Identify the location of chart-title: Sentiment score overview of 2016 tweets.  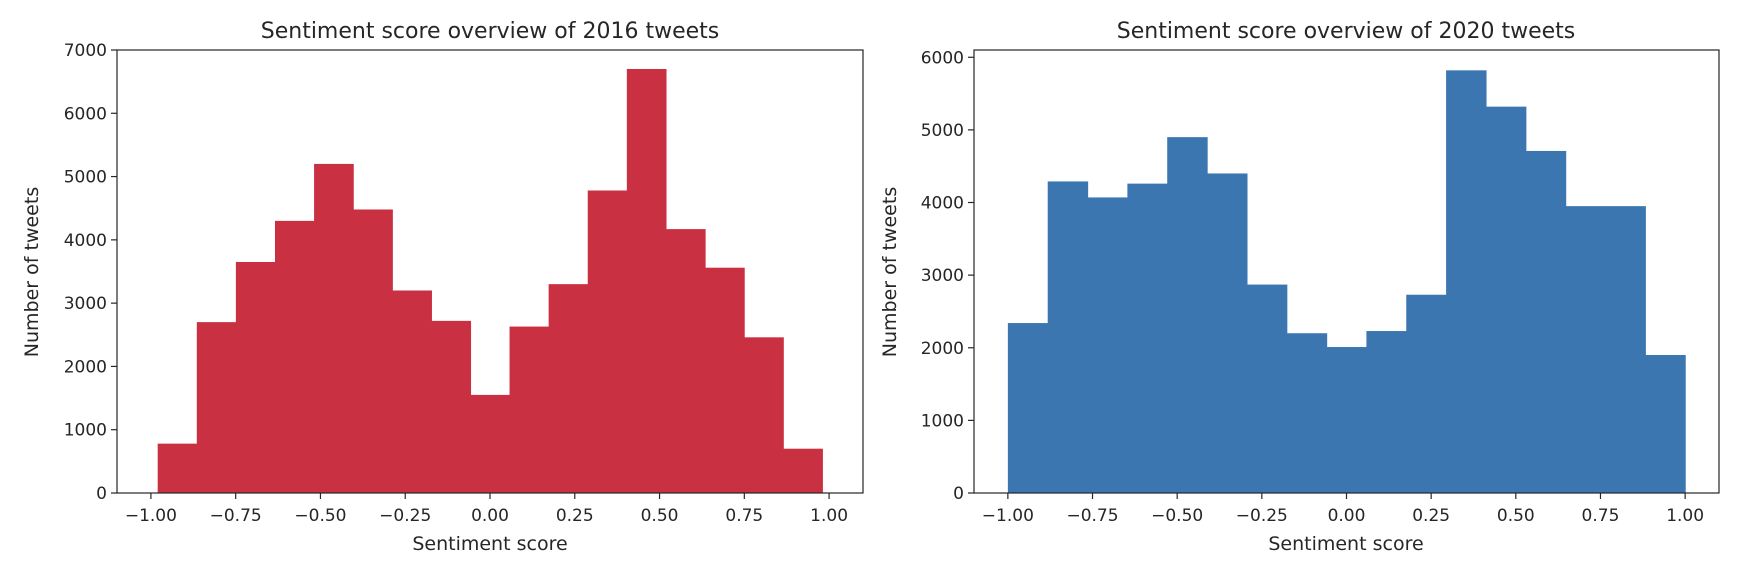
(490, 31).